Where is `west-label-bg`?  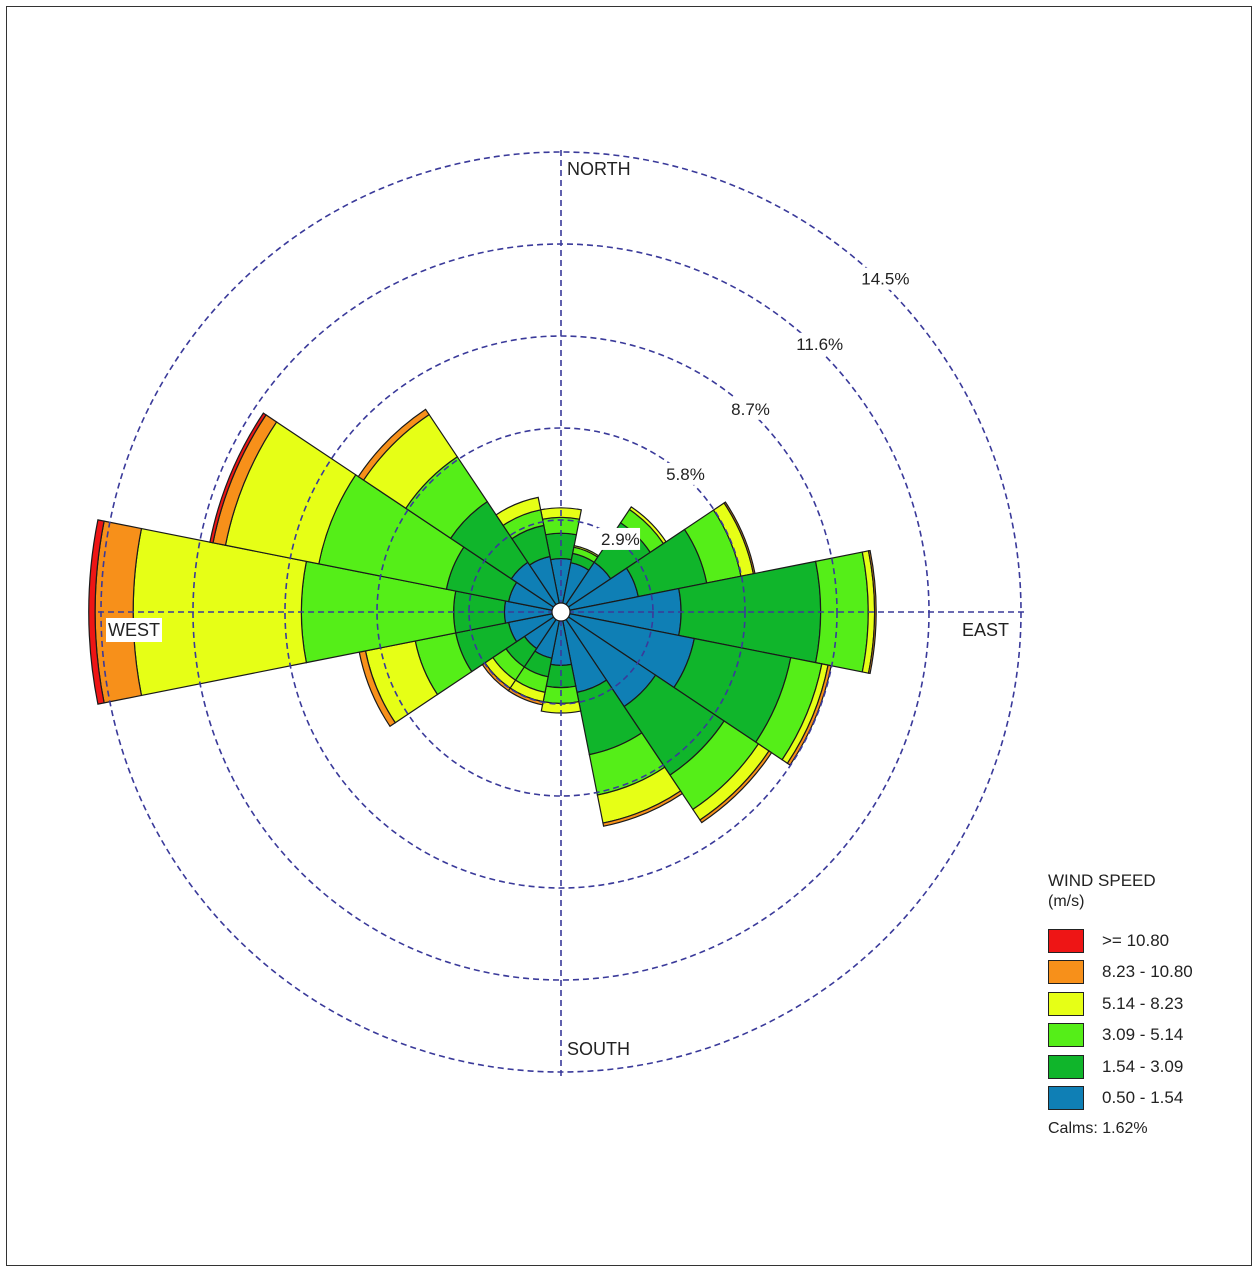 west-label-bg is located at coordinates (134, 630).